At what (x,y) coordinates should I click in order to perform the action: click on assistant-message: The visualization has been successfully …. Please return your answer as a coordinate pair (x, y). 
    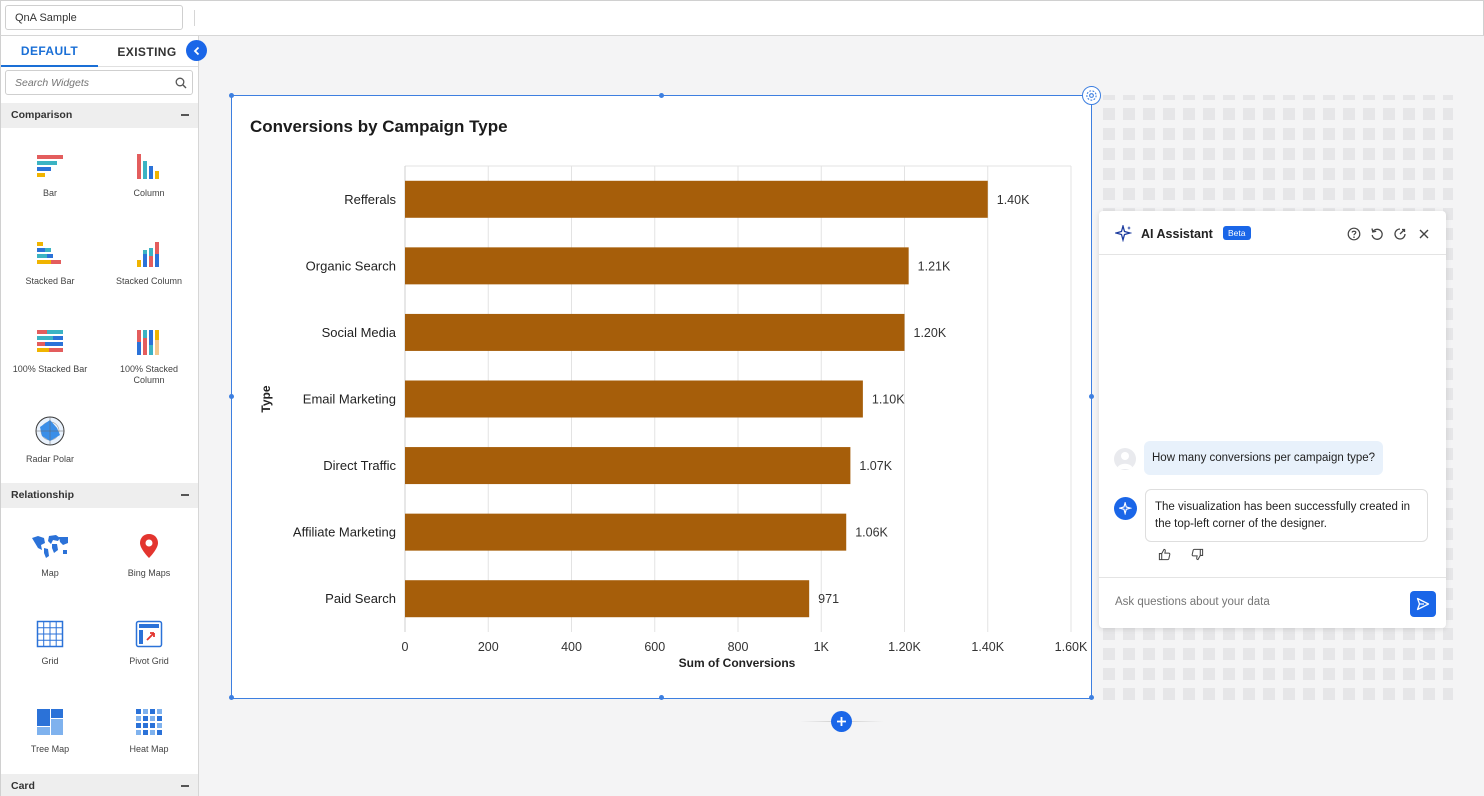
    Looking at the image, I should click on (1286, 515).